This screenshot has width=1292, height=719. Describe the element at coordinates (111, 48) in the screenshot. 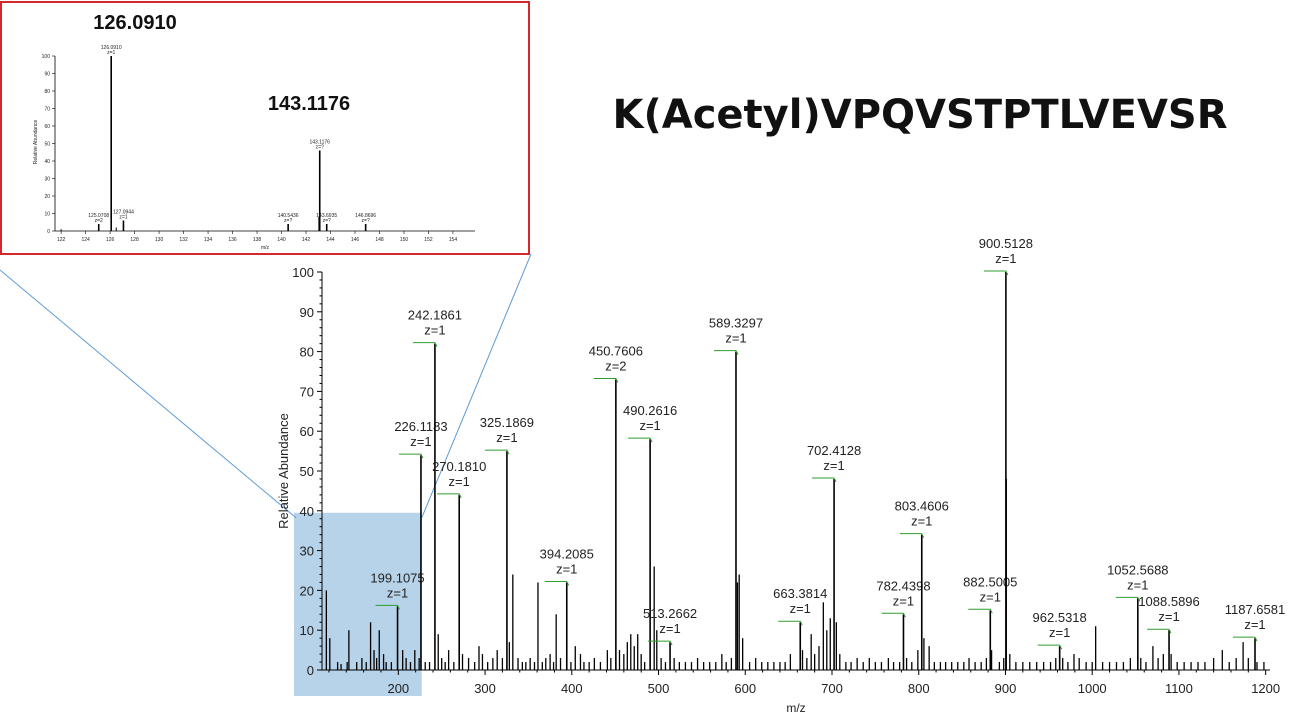

I see `inset-peak-mz-label: 126.0910` at that location.